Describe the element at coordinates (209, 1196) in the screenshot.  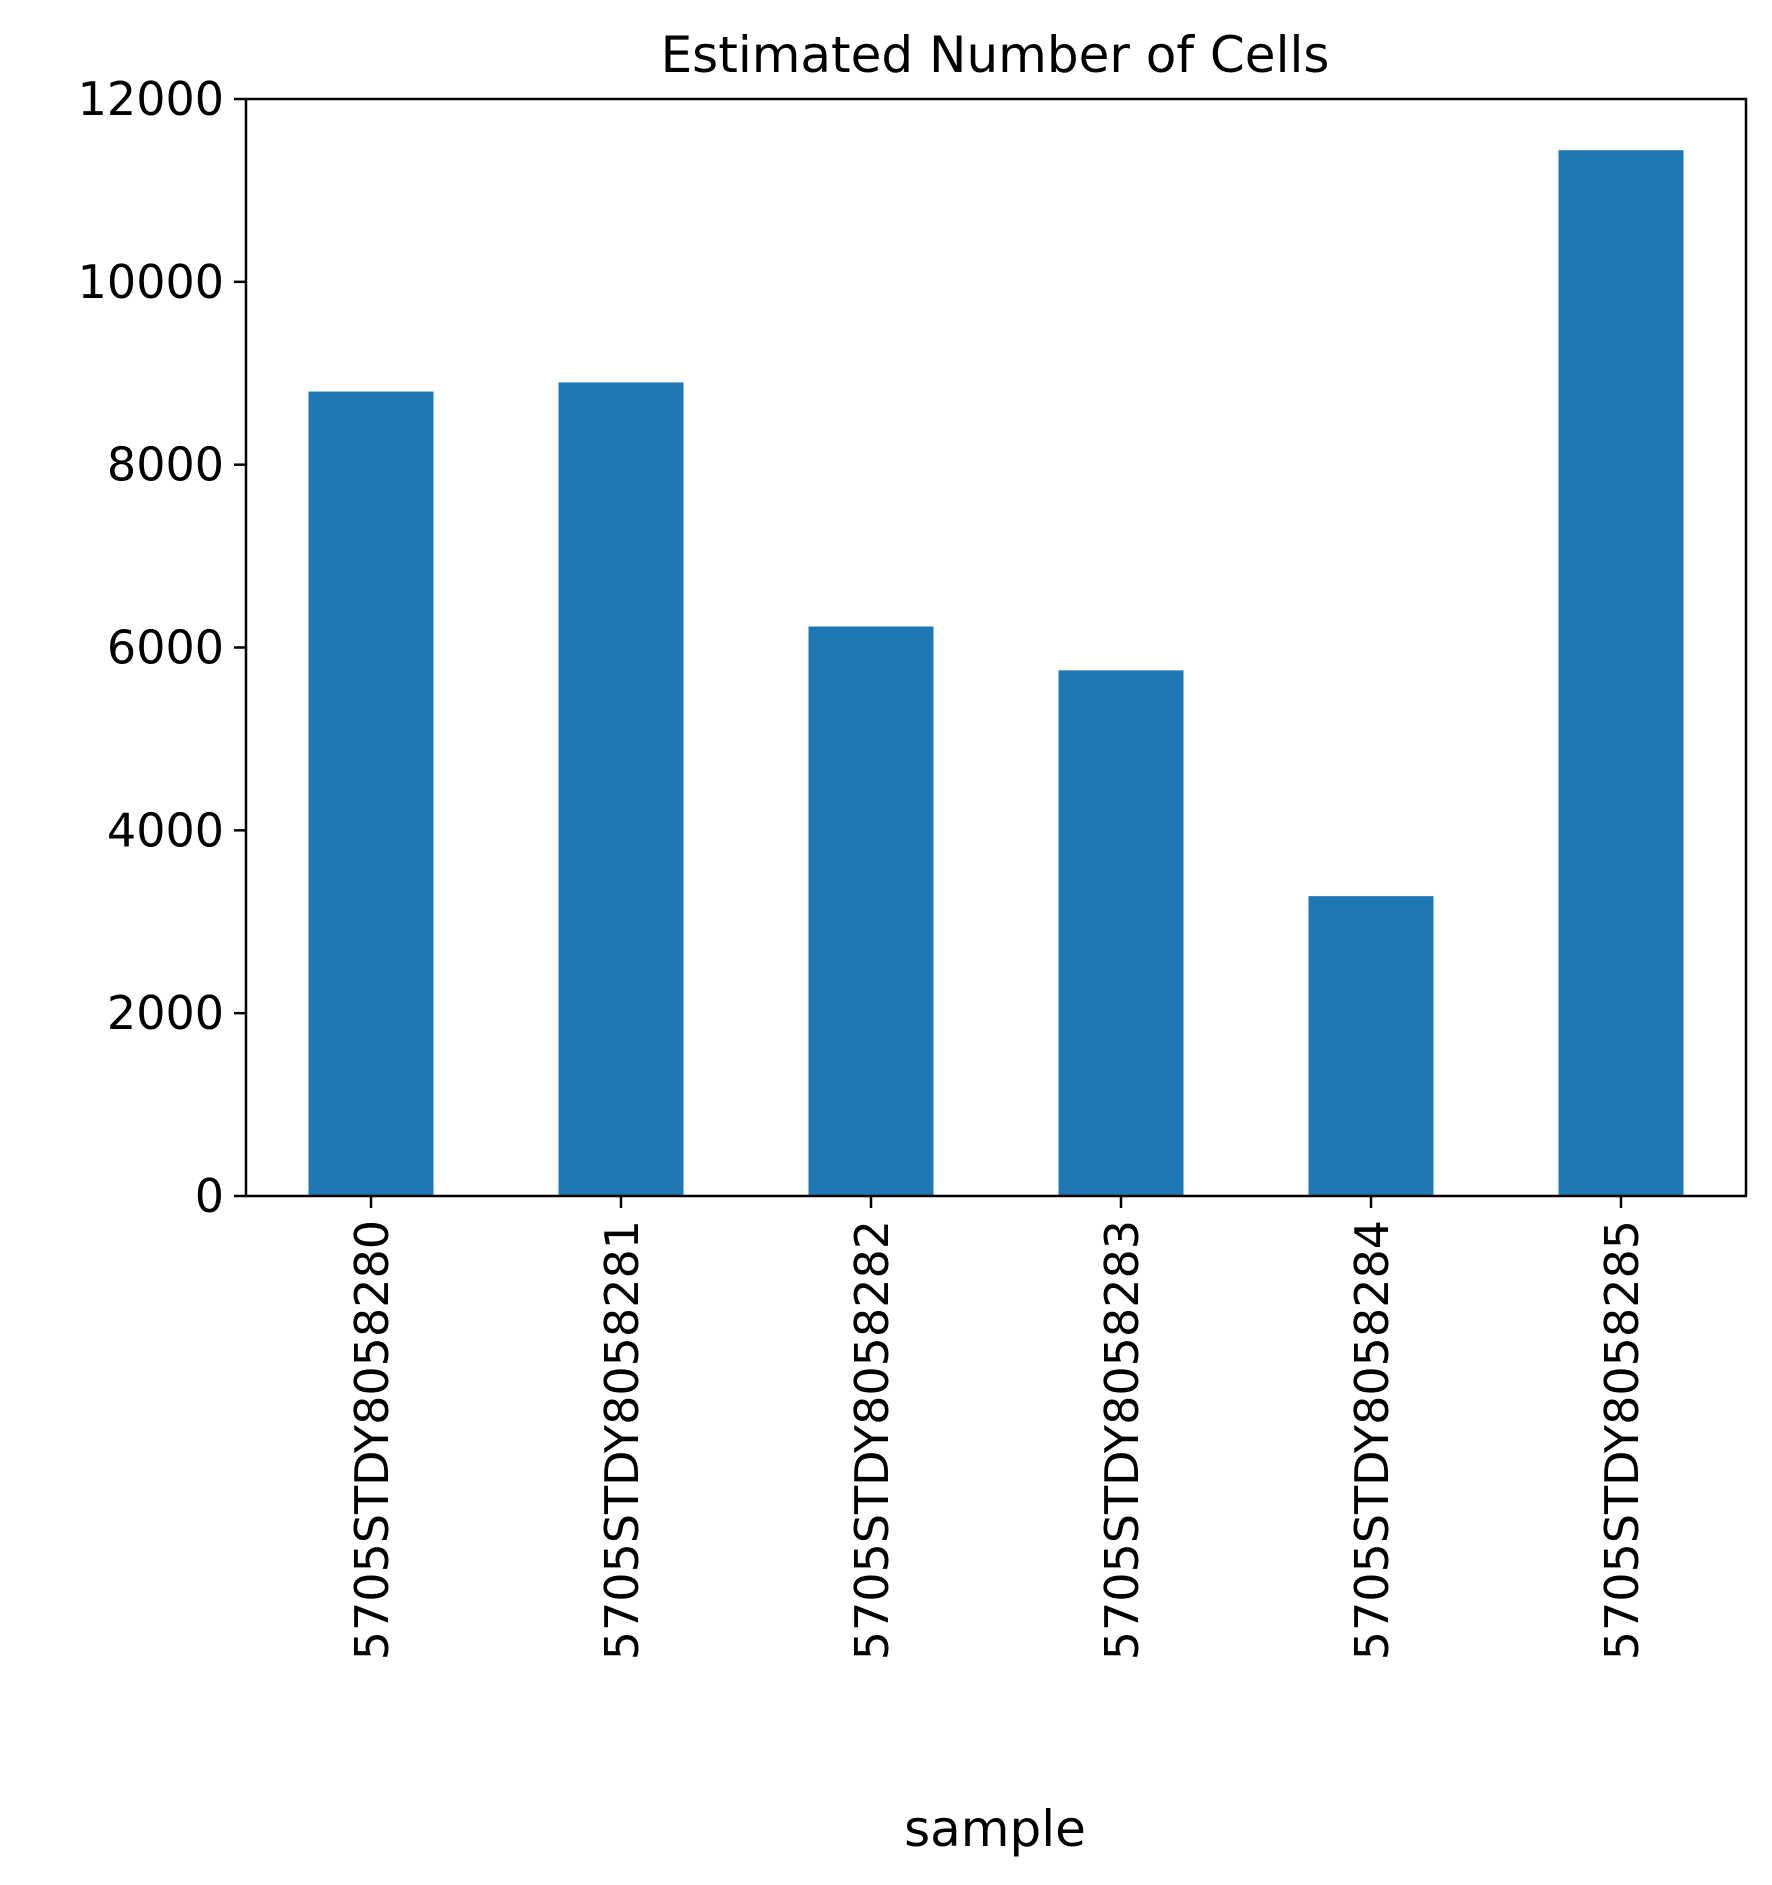
I see `y-tick-label: 0` at that location.